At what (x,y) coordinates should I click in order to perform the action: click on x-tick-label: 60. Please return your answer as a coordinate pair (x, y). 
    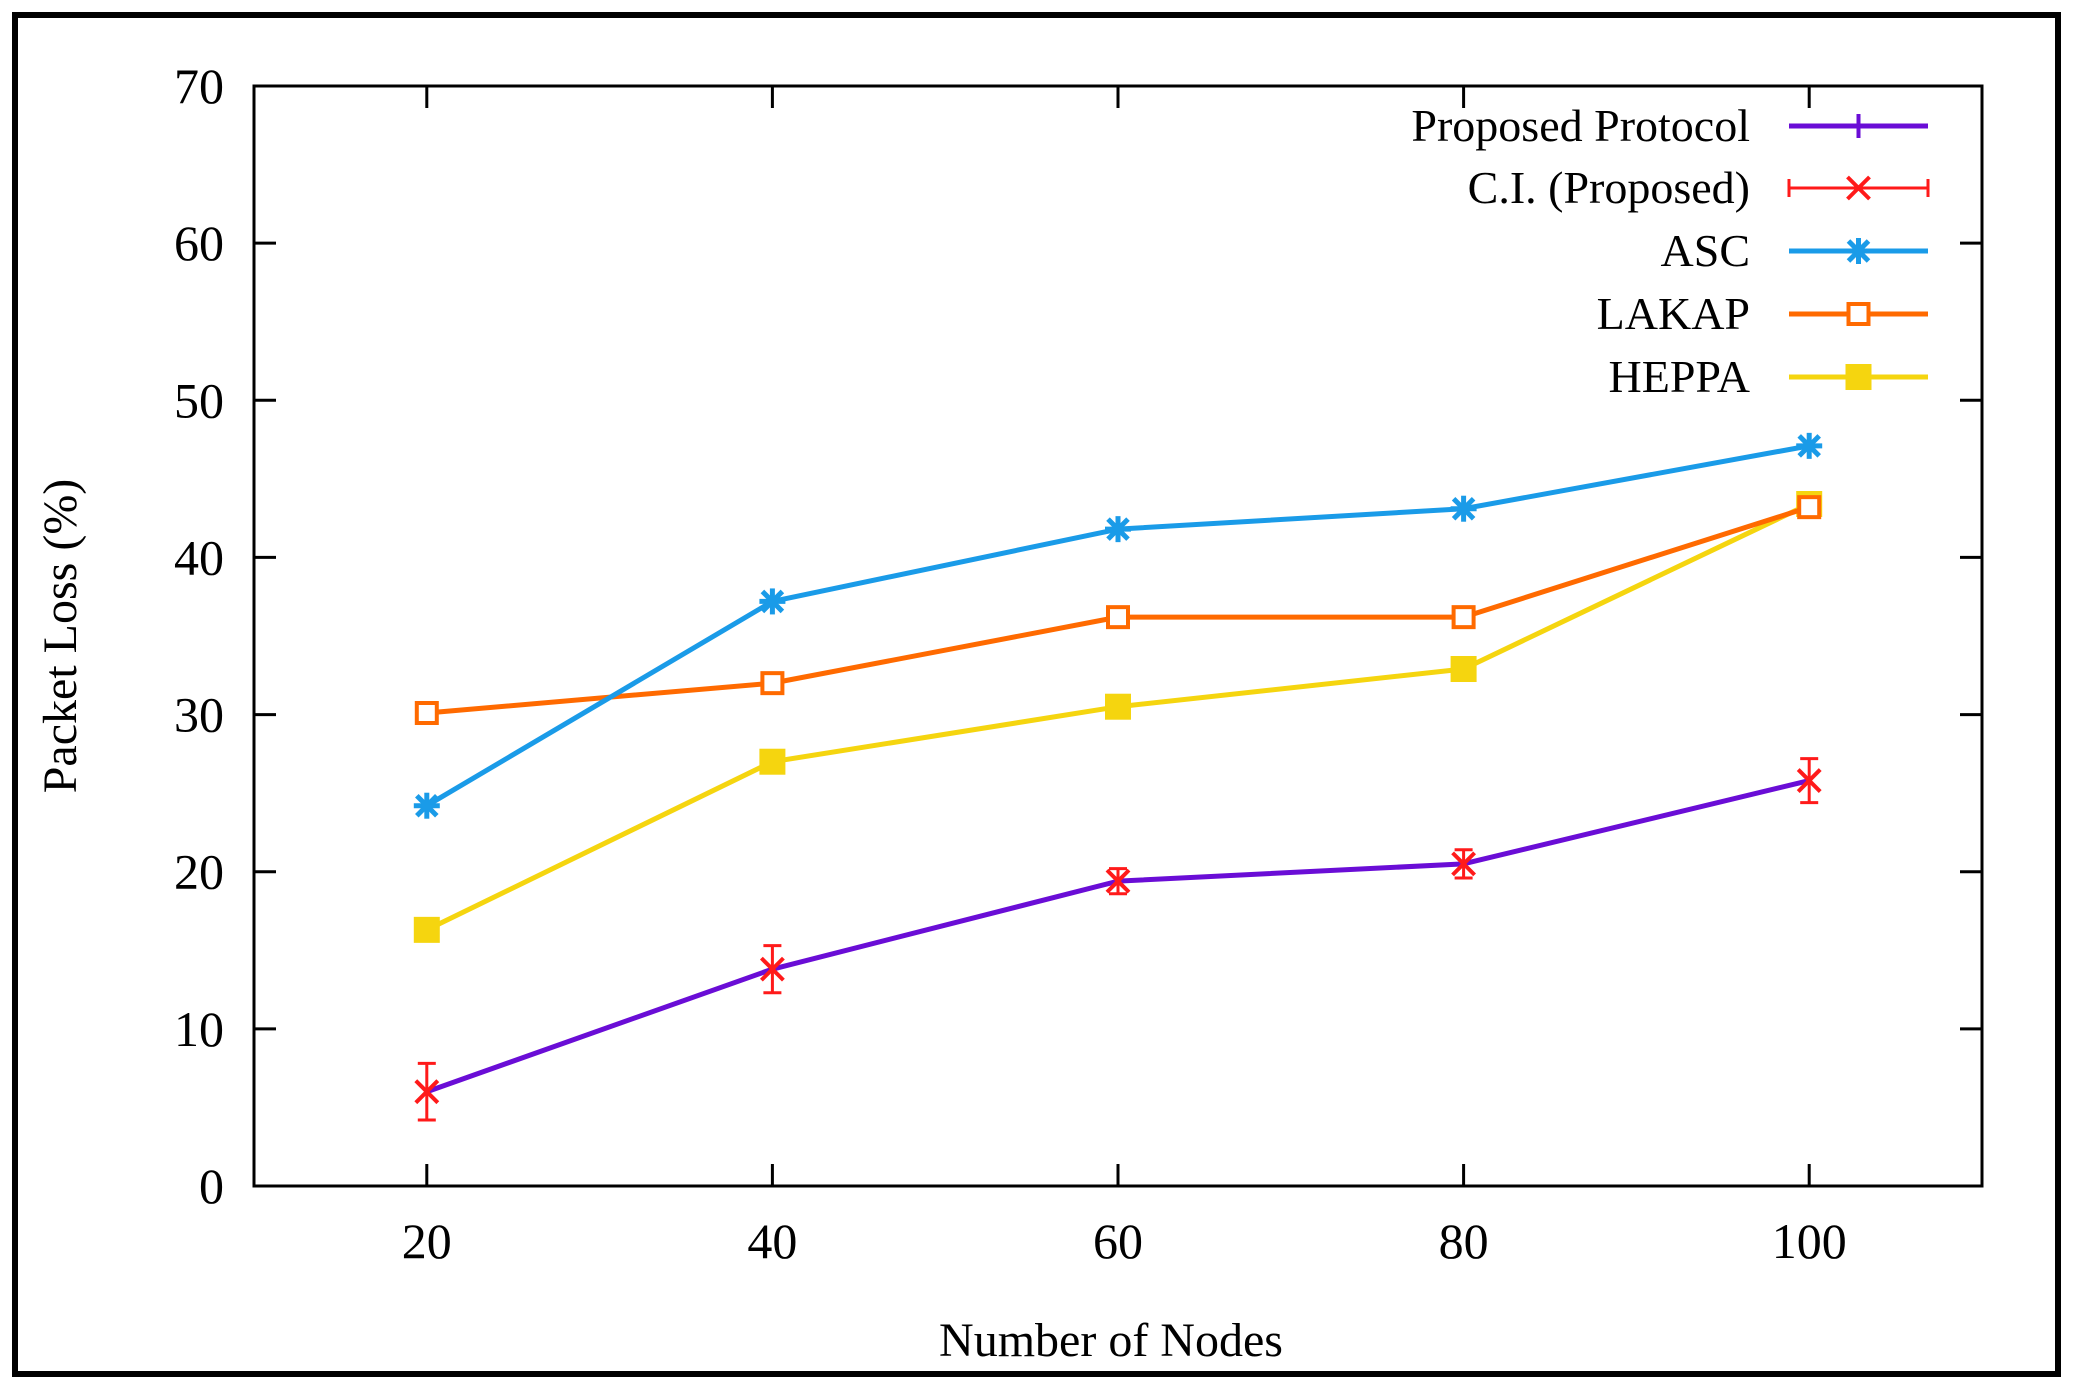
    Looking at the image, I should click on (1118, 1241).